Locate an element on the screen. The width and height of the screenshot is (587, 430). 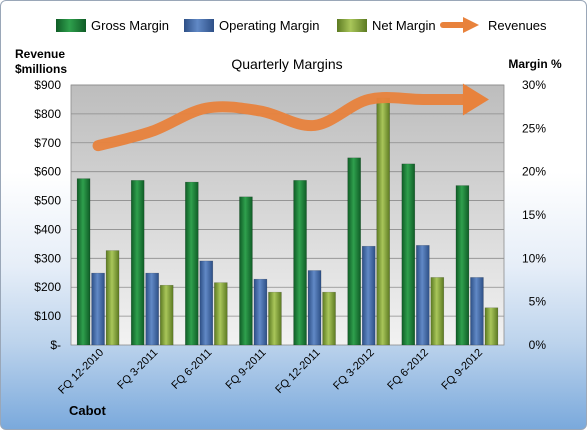
category-label: FQ 3-2012 is located at coordinates (354, 370).